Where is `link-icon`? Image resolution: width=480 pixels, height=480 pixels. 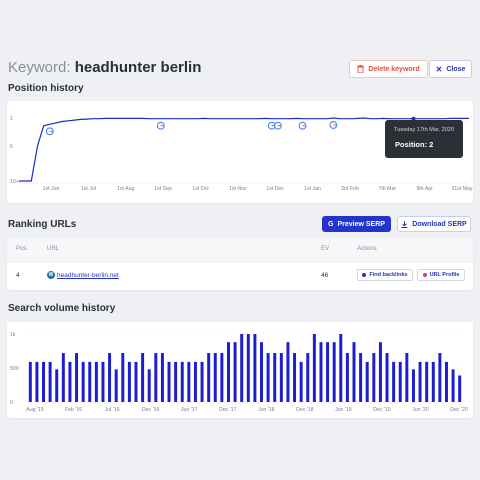
link-icon is located at coordinates (364, 275).